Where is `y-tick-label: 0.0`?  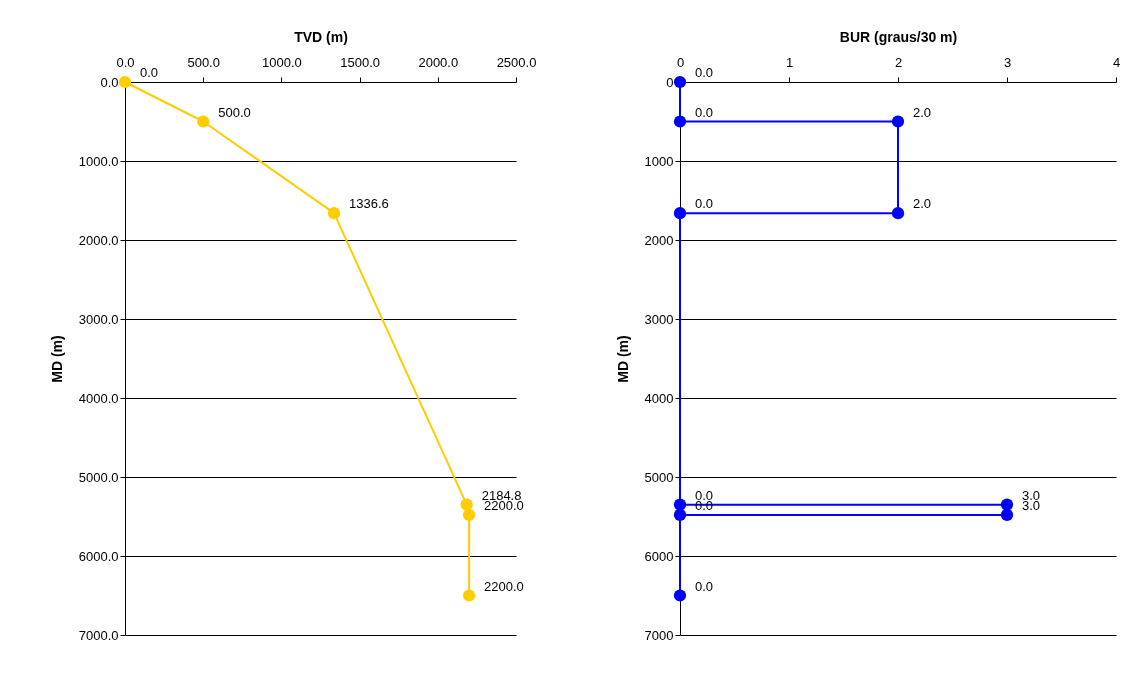
y-tick-label: 0.0 is located at coordinates (109, 82).